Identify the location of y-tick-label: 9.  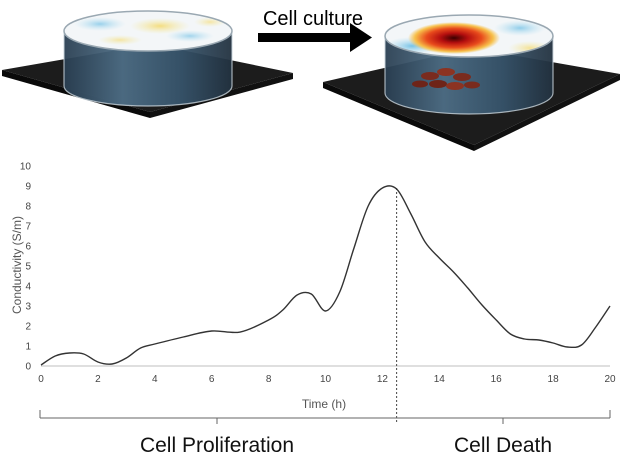
(28, 187).